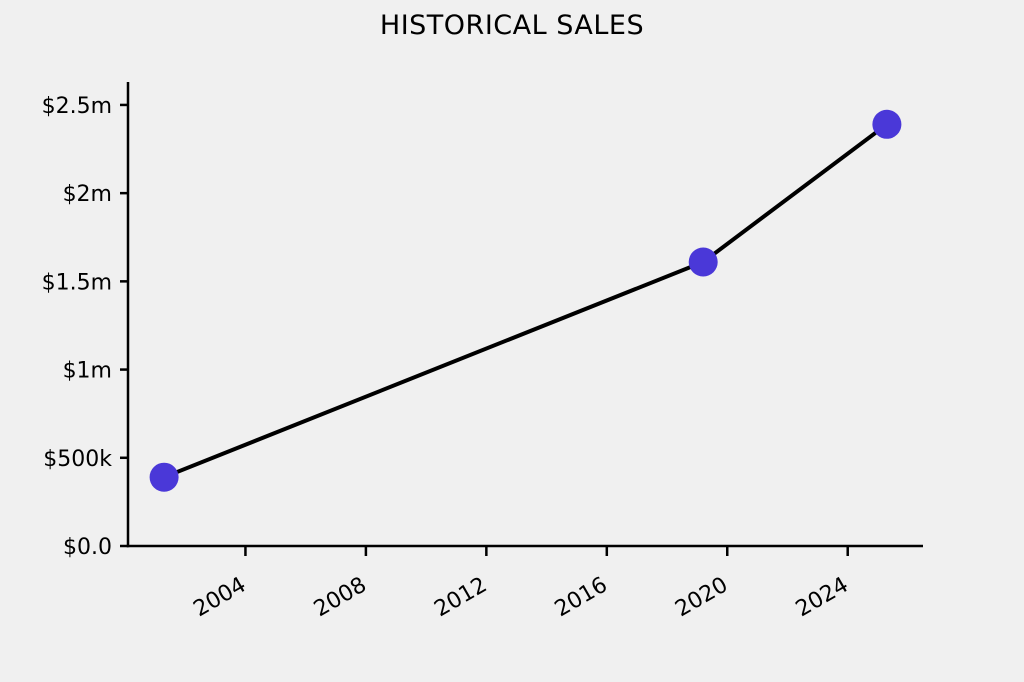  What do you see at coordinates (460, 598) in the screenshot?
I see `x-tick-label: 2012` at bounding box center [460, 598].